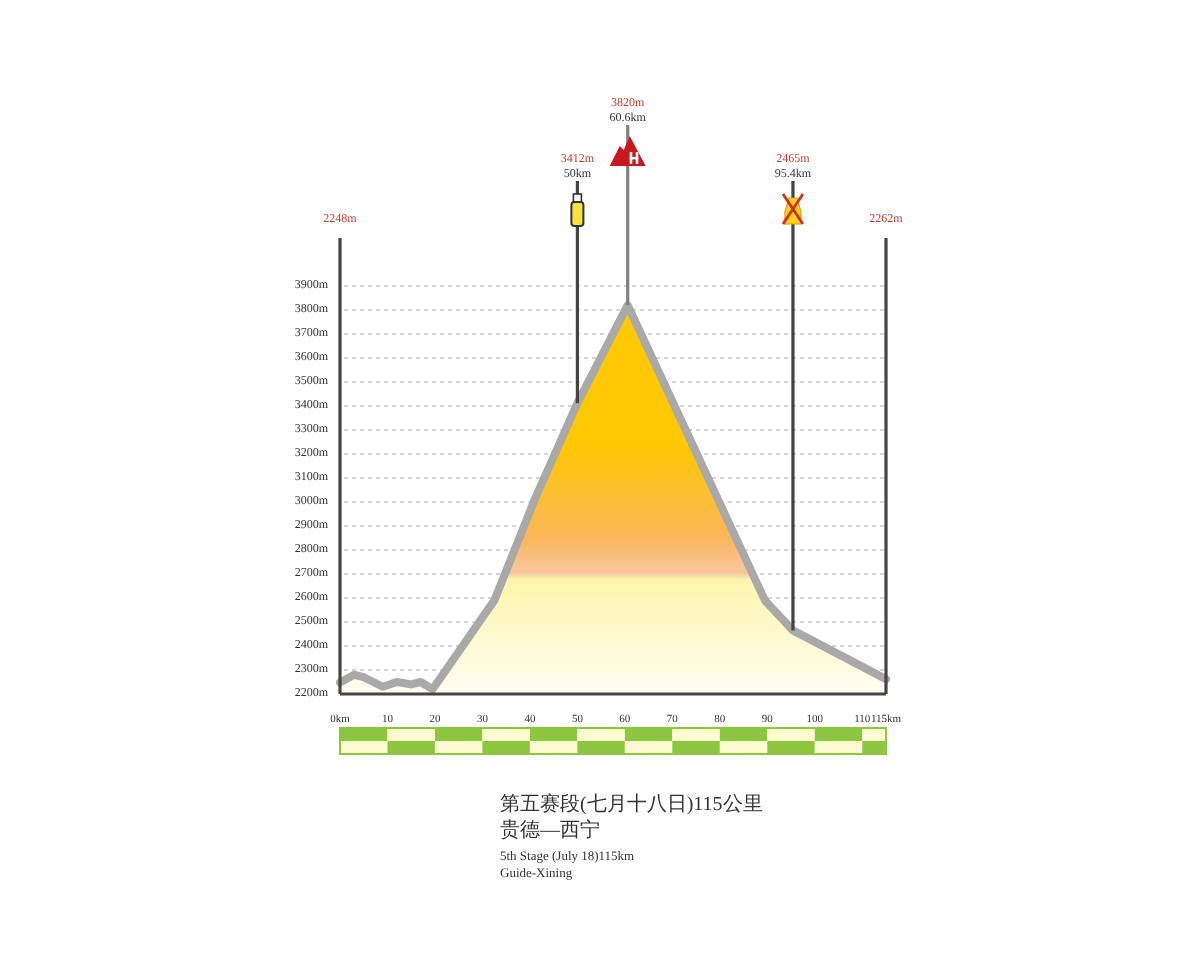 This screenshot has width=1200, height=960. I want to click on text: 第五赛段(七月十八日)115公里, so click(631, 804).